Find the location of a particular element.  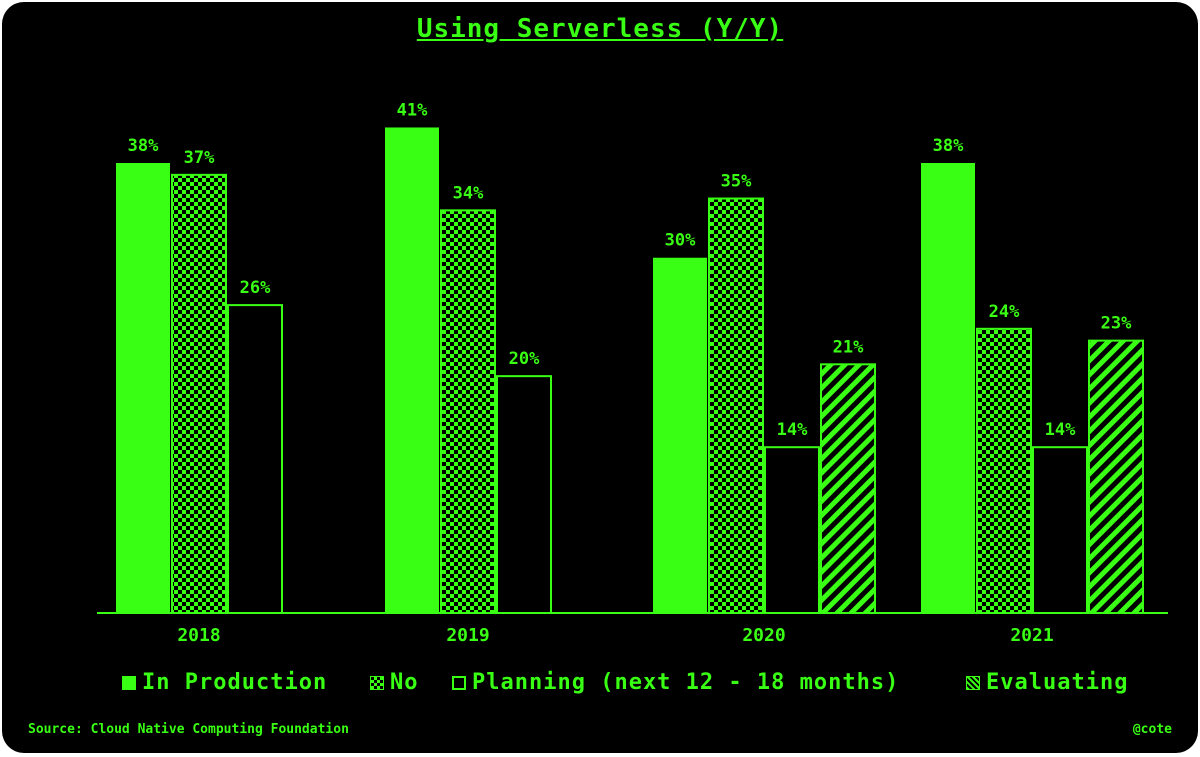

author-handle: @cote is located at coordinates (1152, 729).